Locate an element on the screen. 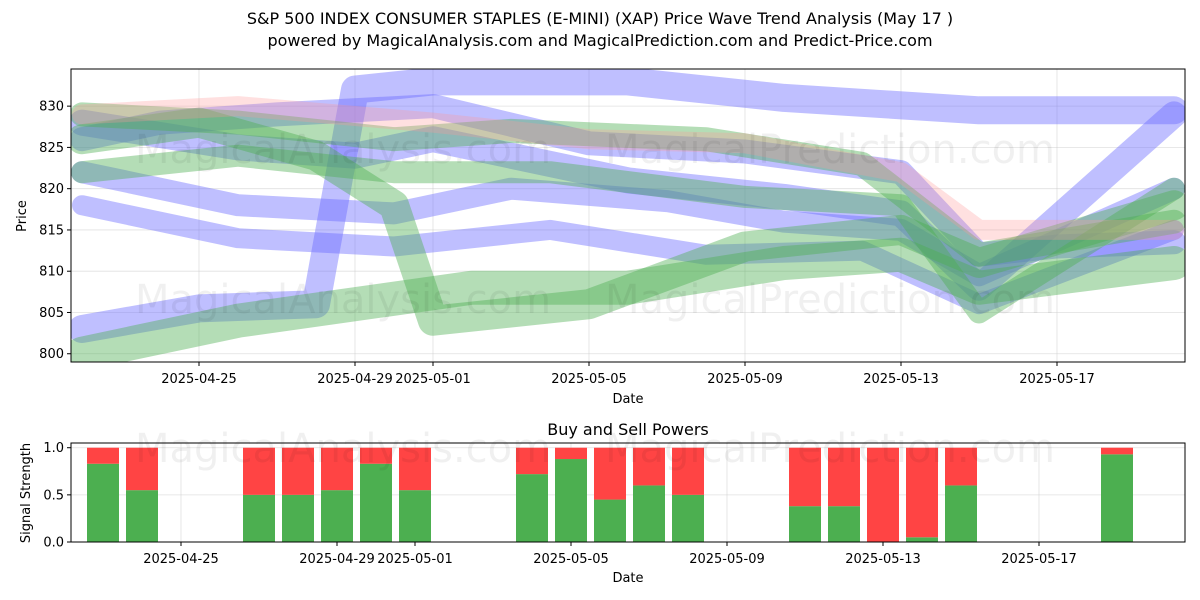  signal-y-axis: 0.0 0.5 1.0 is located at coordinates (57, 496).